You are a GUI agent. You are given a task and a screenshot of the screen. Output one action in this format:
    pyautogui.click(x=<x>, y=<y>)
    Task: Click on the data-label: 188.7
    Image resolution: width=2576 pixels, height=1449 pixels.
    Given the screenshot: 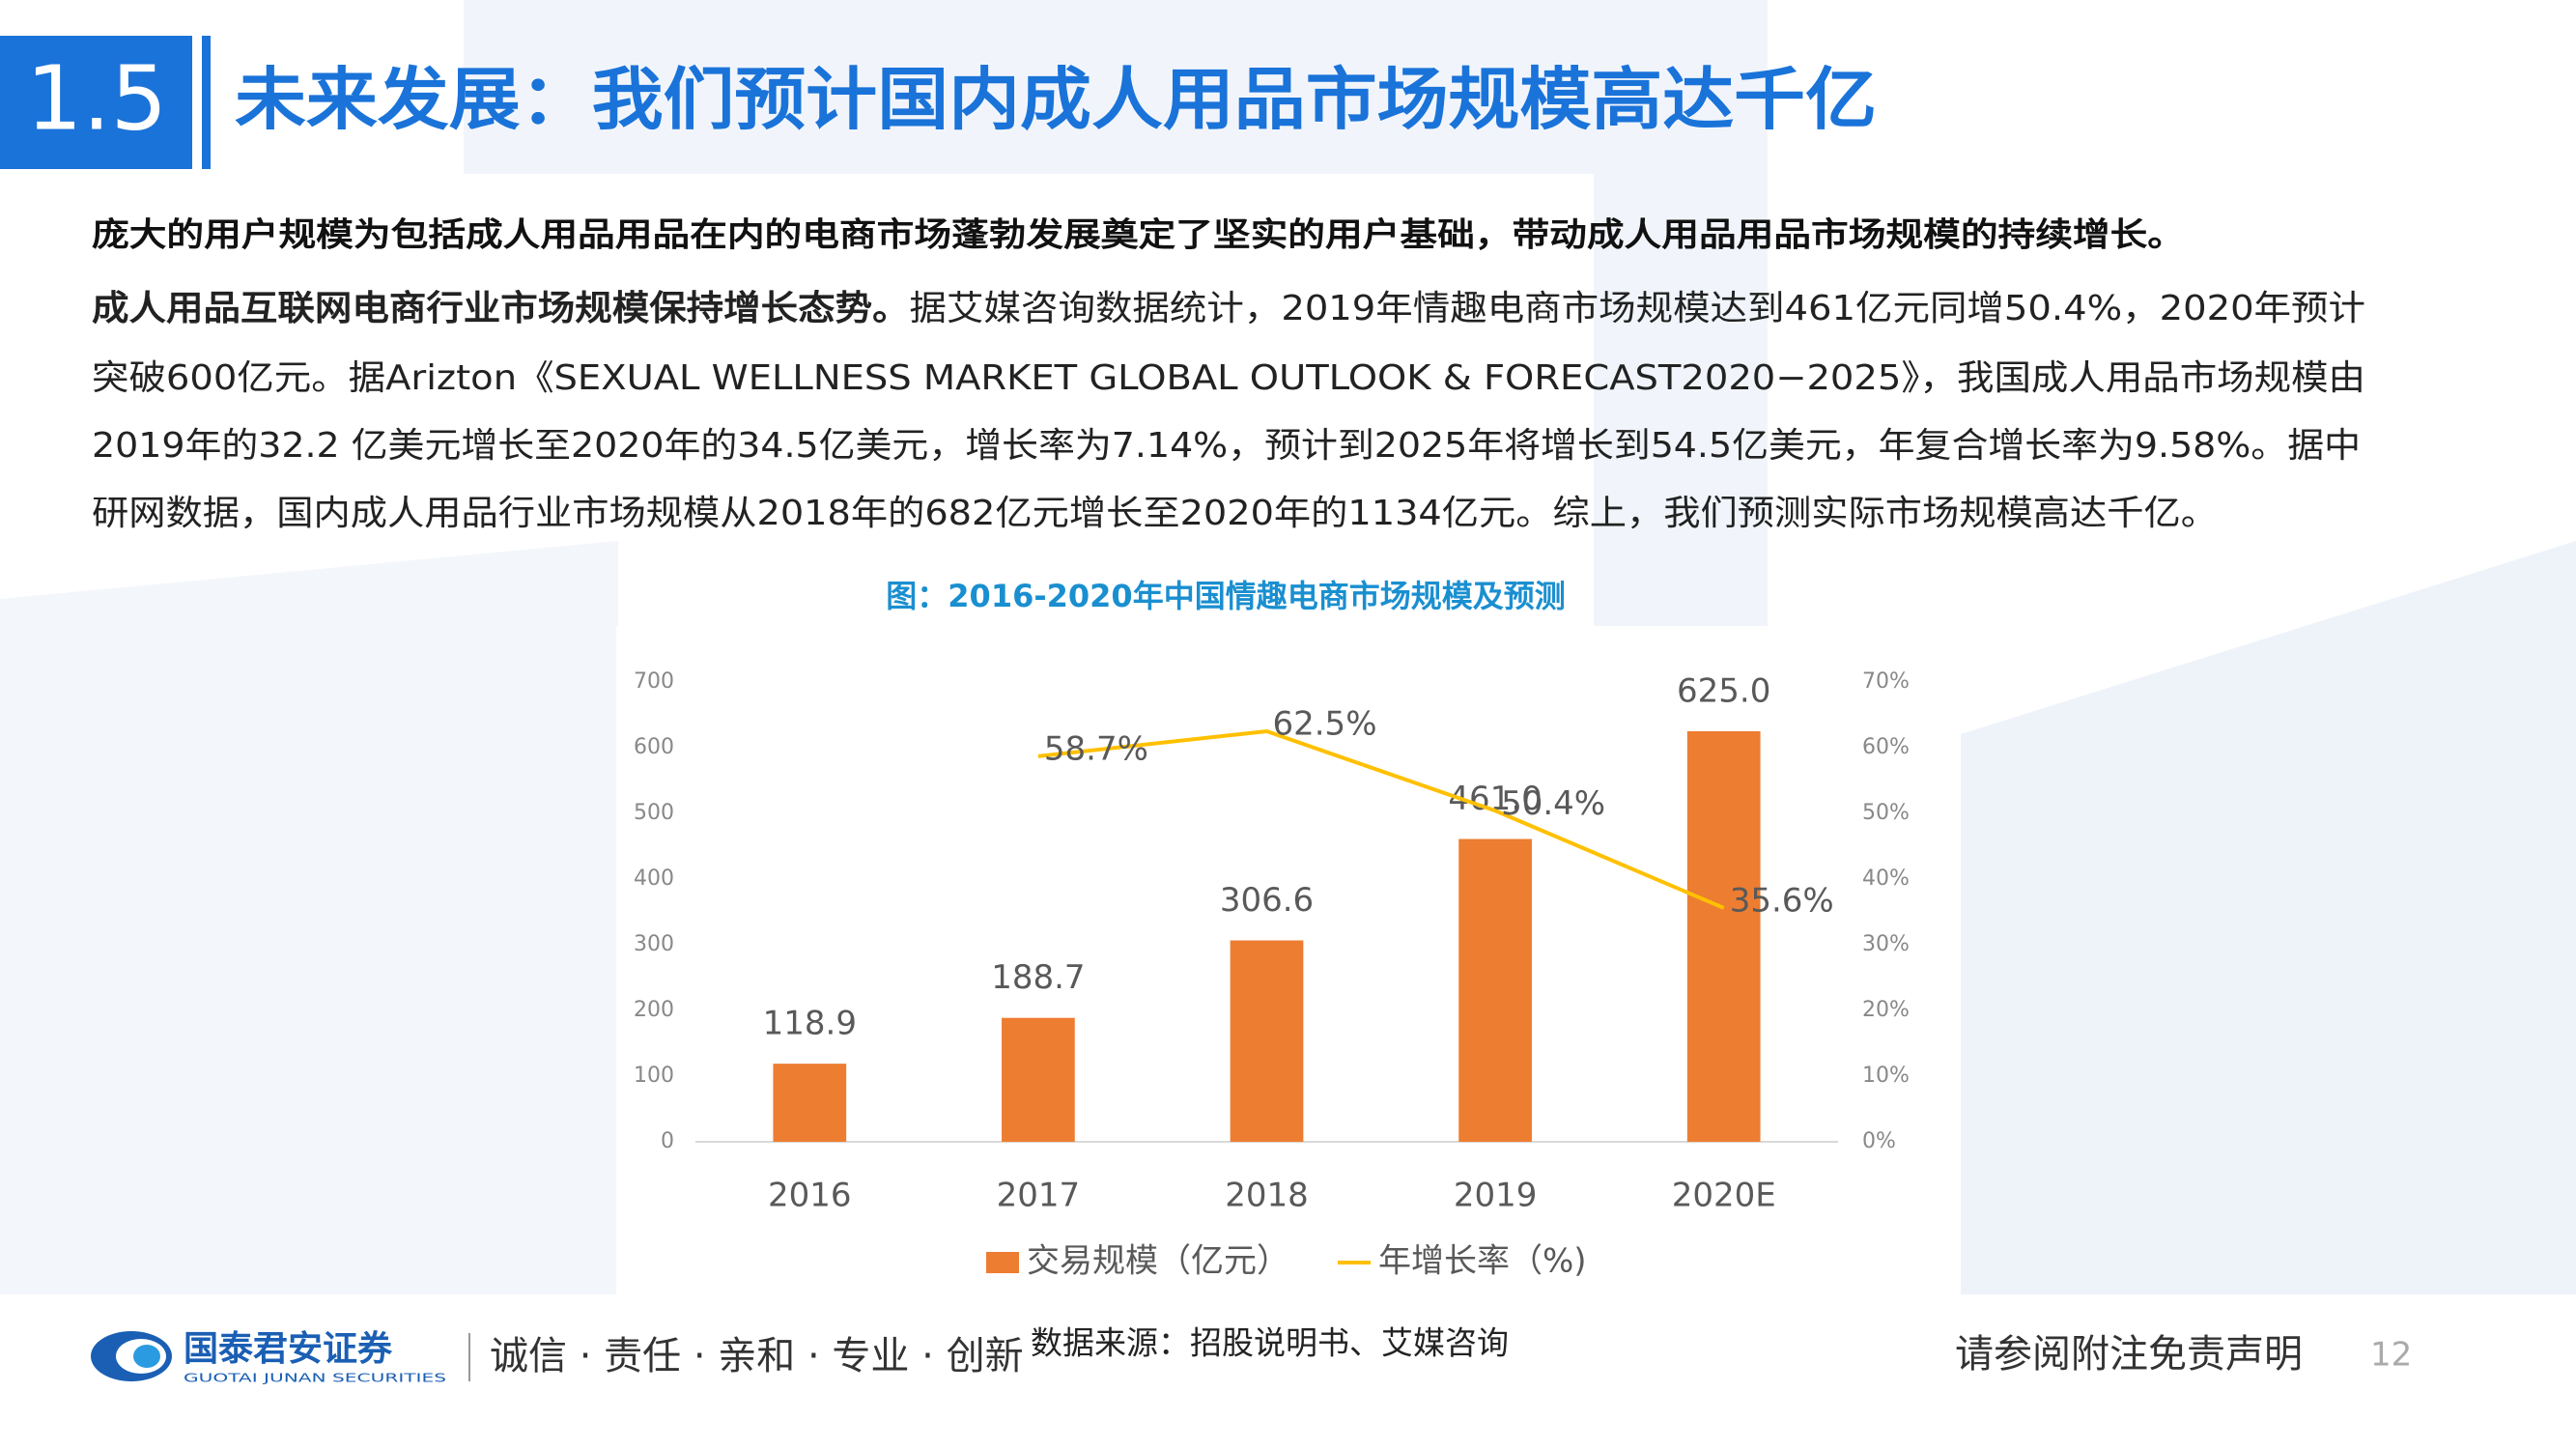 What is the action you would take?
    pyautogui.click(x=1038, y=977)
    